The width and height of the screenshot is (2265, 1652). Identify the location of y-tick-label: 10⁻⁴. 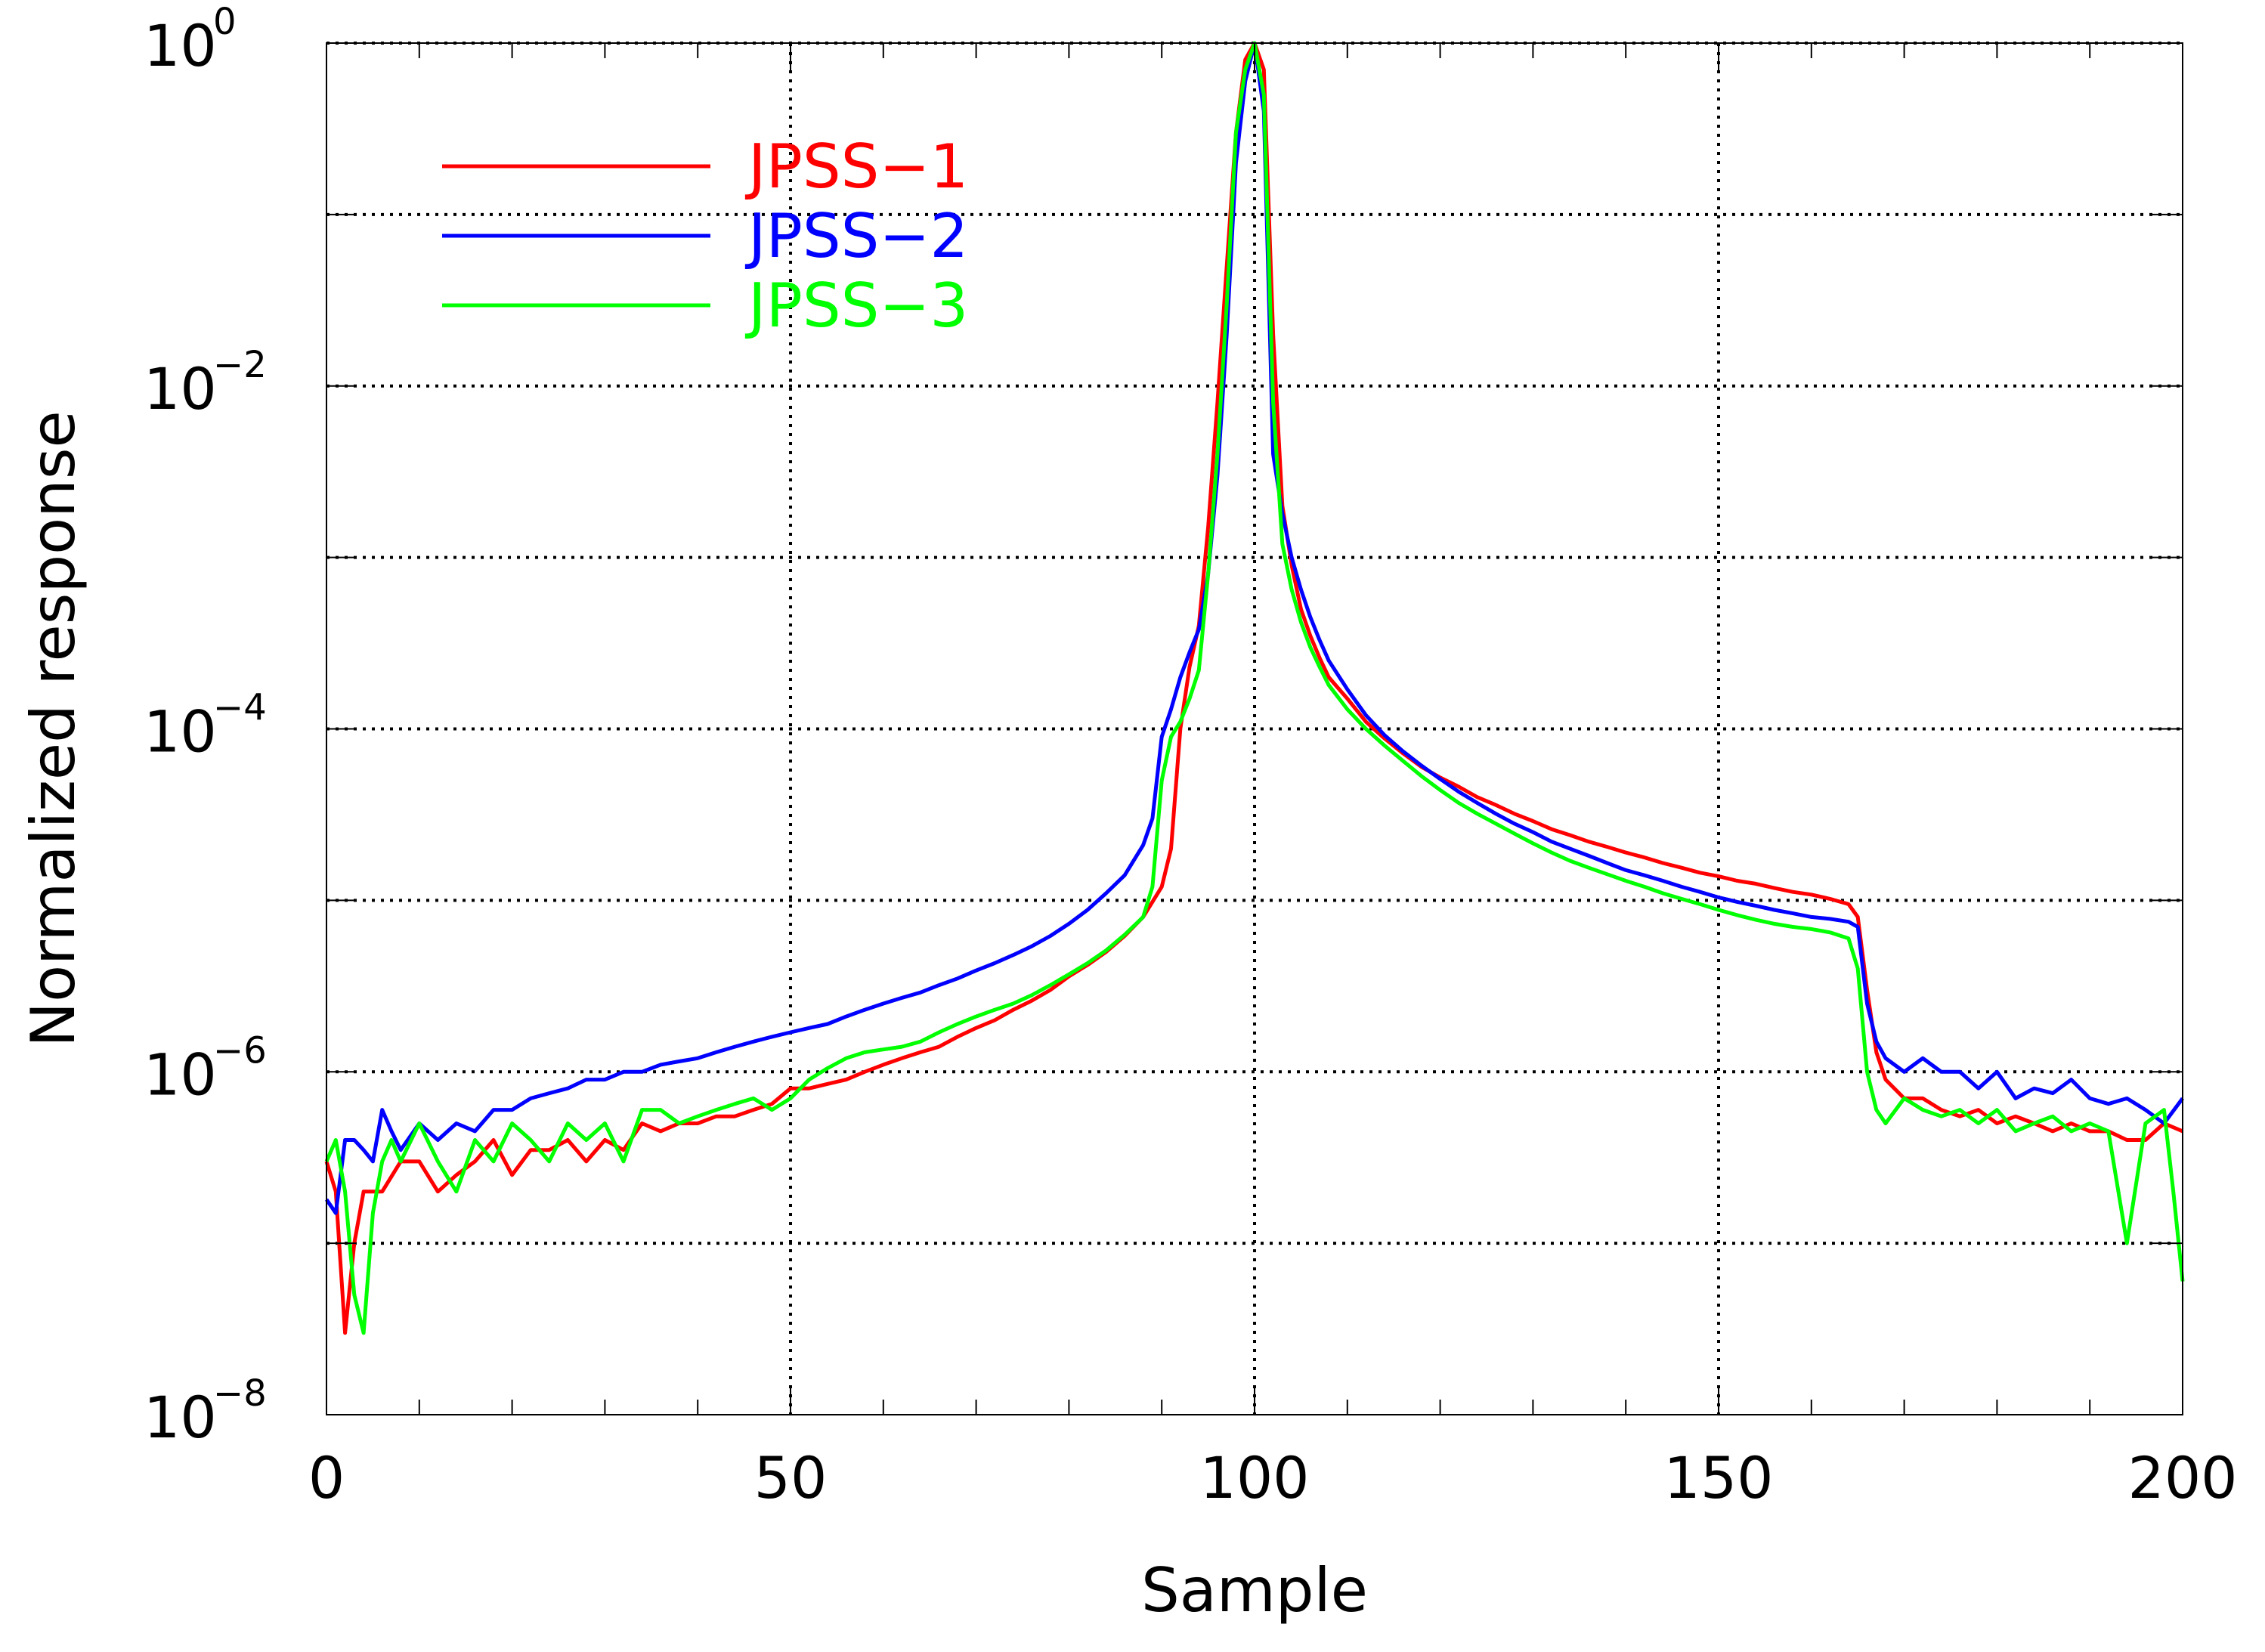
(205, 726).